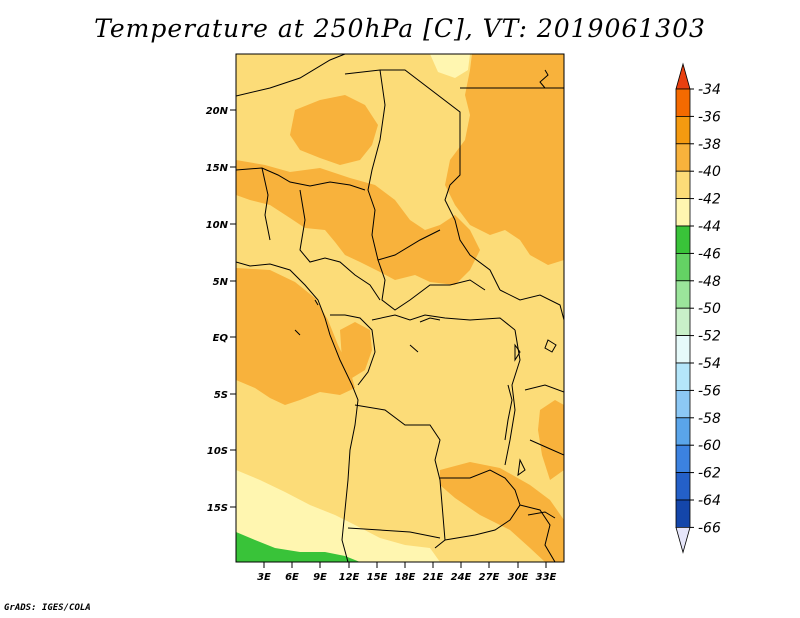 The width and height of the screenshot is (800, 618). I want to click on field-minus-40-patch-a, so click(274, 232).